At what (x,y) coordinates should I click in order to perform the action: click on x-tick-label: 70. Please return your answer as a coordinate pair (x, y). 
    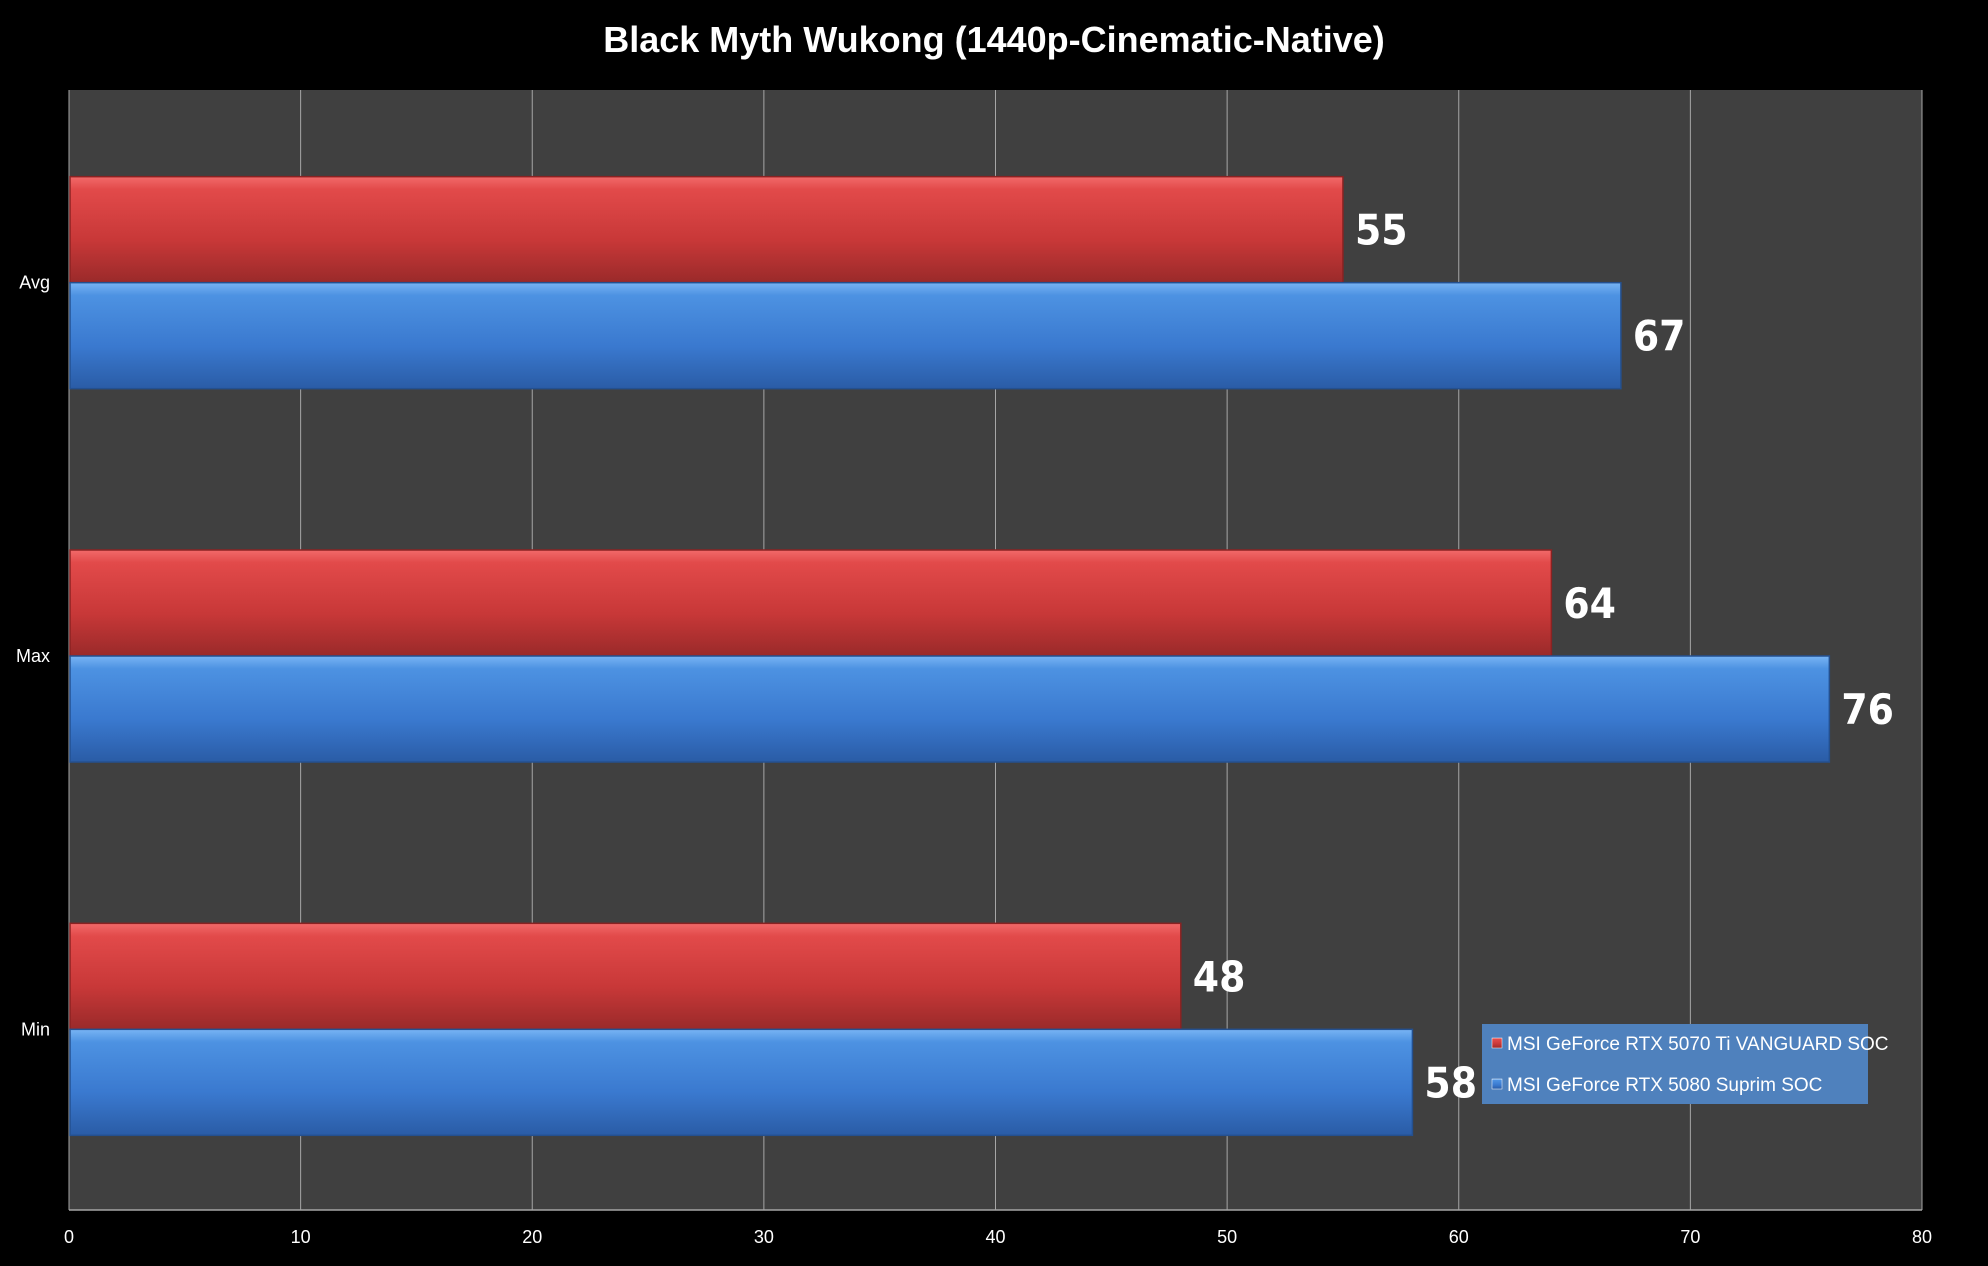
    Looking at the image, I should click on (1690, 1237).